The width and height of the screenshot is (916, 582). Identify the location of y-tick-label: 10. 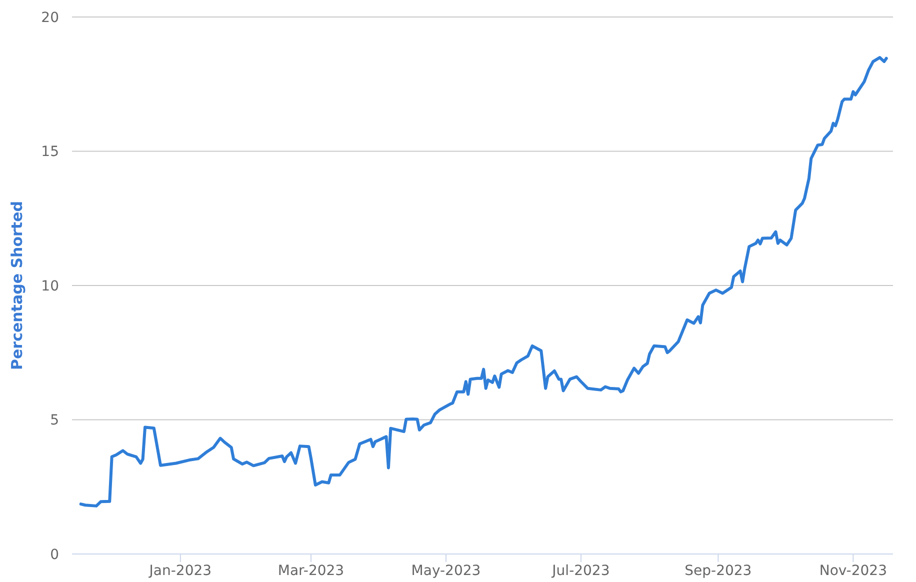
(50, 286).